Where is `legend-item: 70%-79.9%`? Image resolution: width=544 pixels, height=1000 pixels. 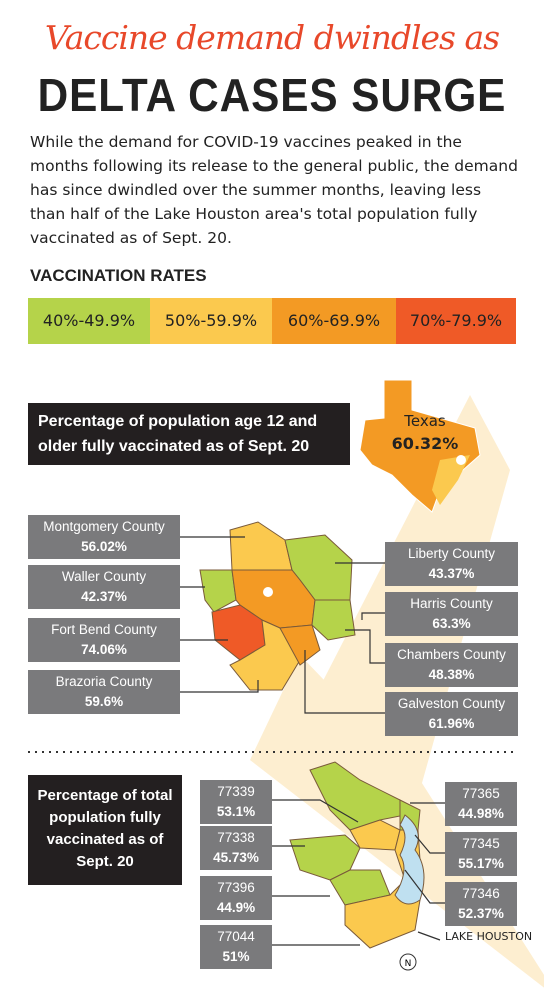 legend-item: 70%-79.9% is located at coordinates (456, 321).